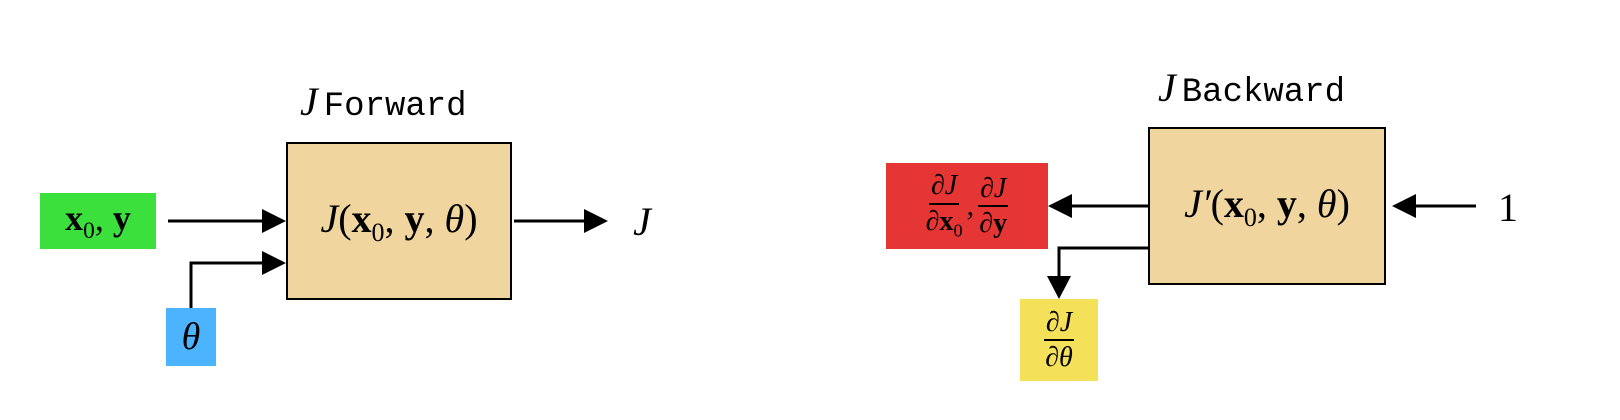  What do you see at coordinates (944, 205) in the screenshot?
I see `grad-x0-fraction: ∂J ∂x0` at bounding box center [944, 205].